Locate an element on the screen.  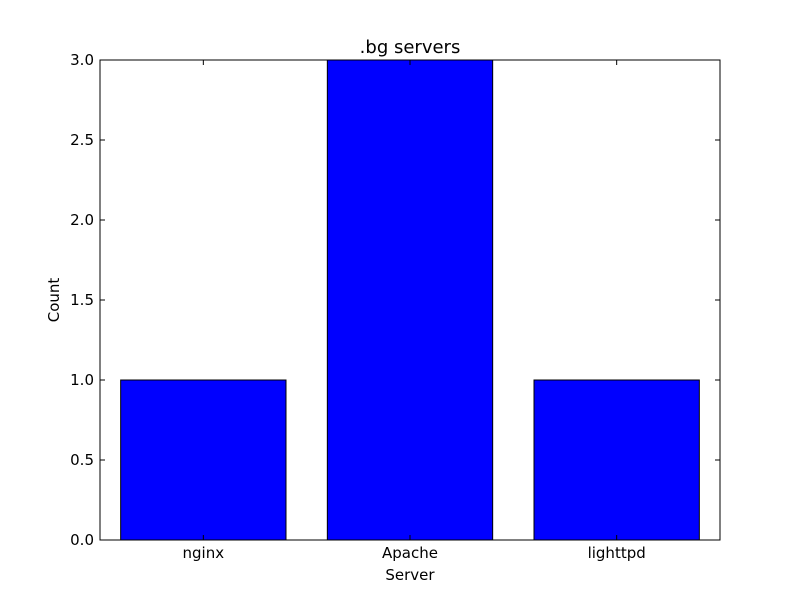
y-tick-label: 1.5 is located at coordinates (82, 300).